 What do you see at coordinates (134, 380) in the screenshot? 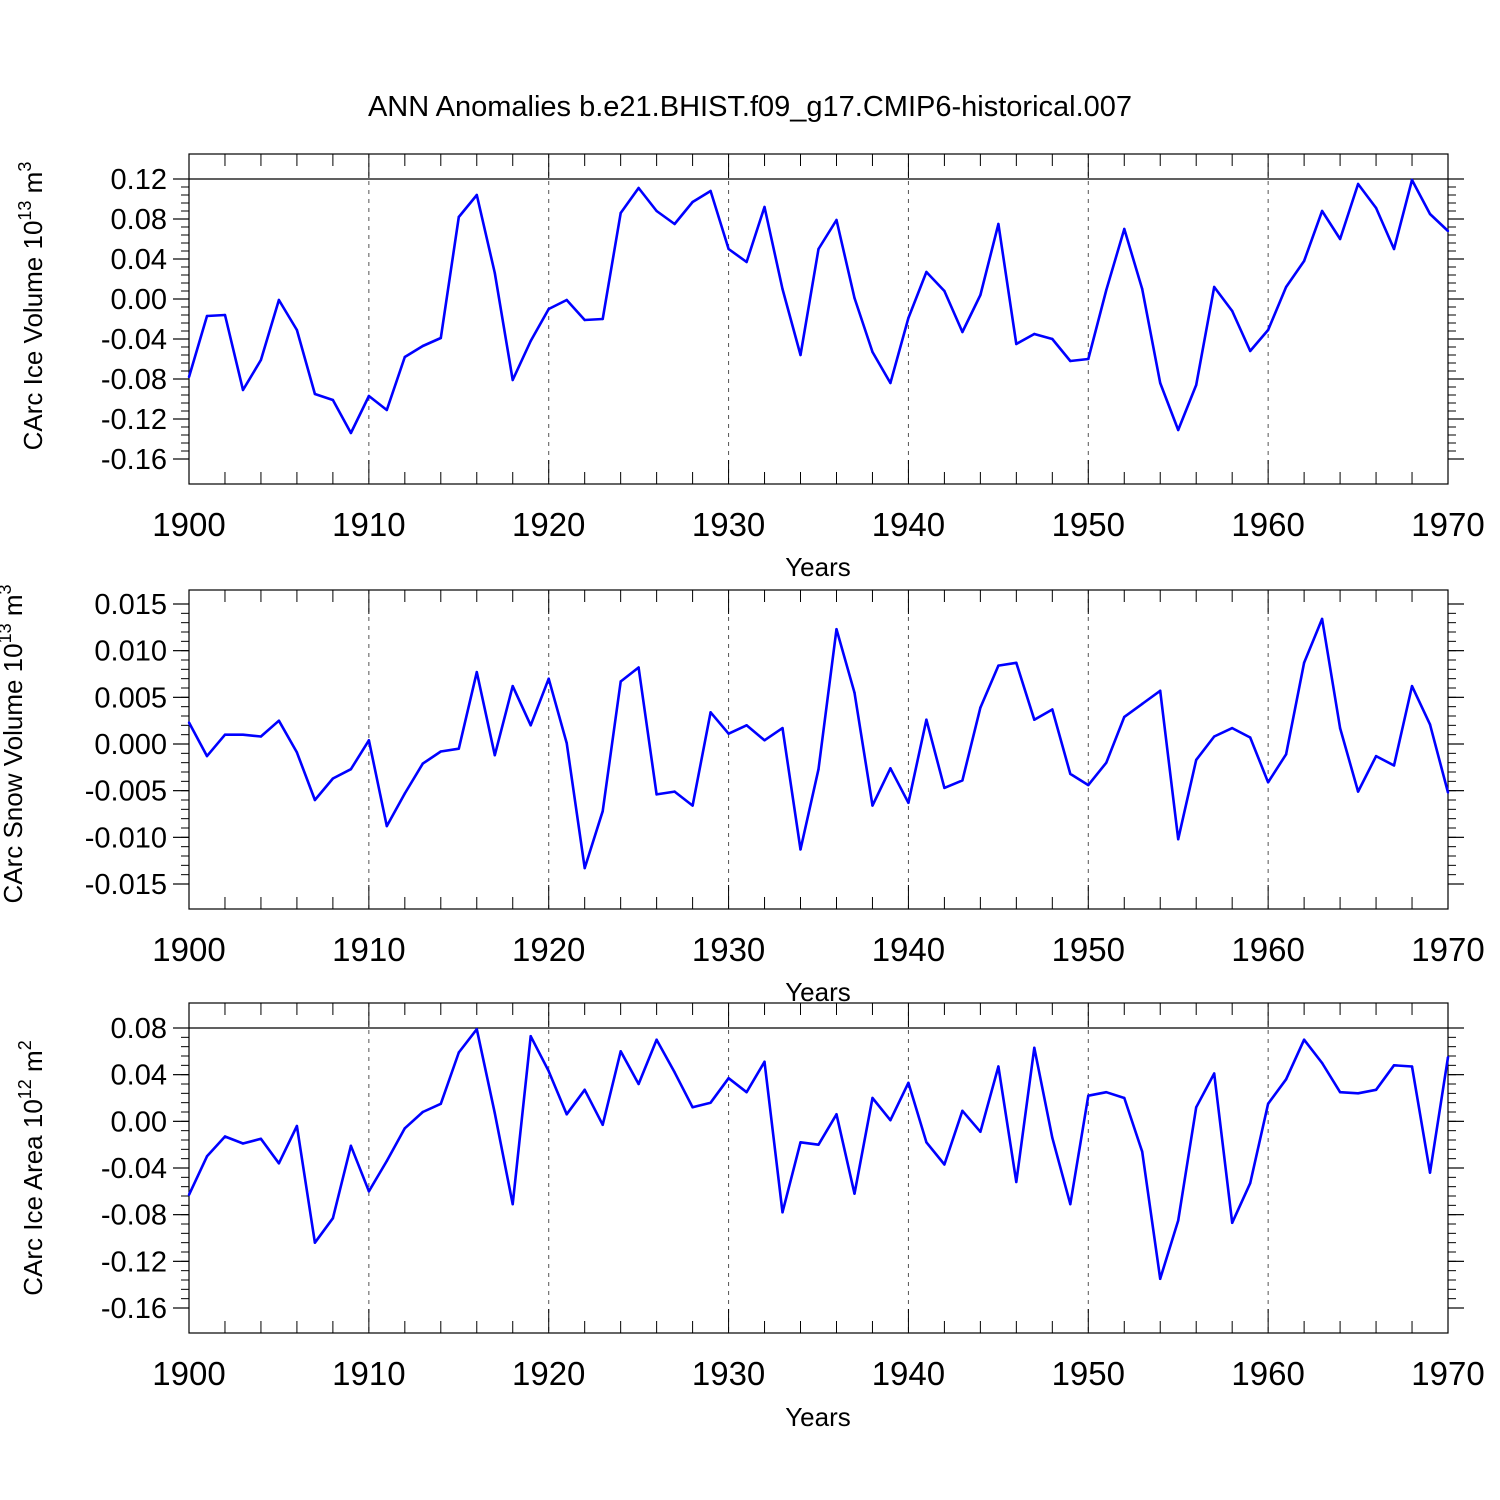
I see `y-tick-label: -0.08` at bounding box center [134, 380].